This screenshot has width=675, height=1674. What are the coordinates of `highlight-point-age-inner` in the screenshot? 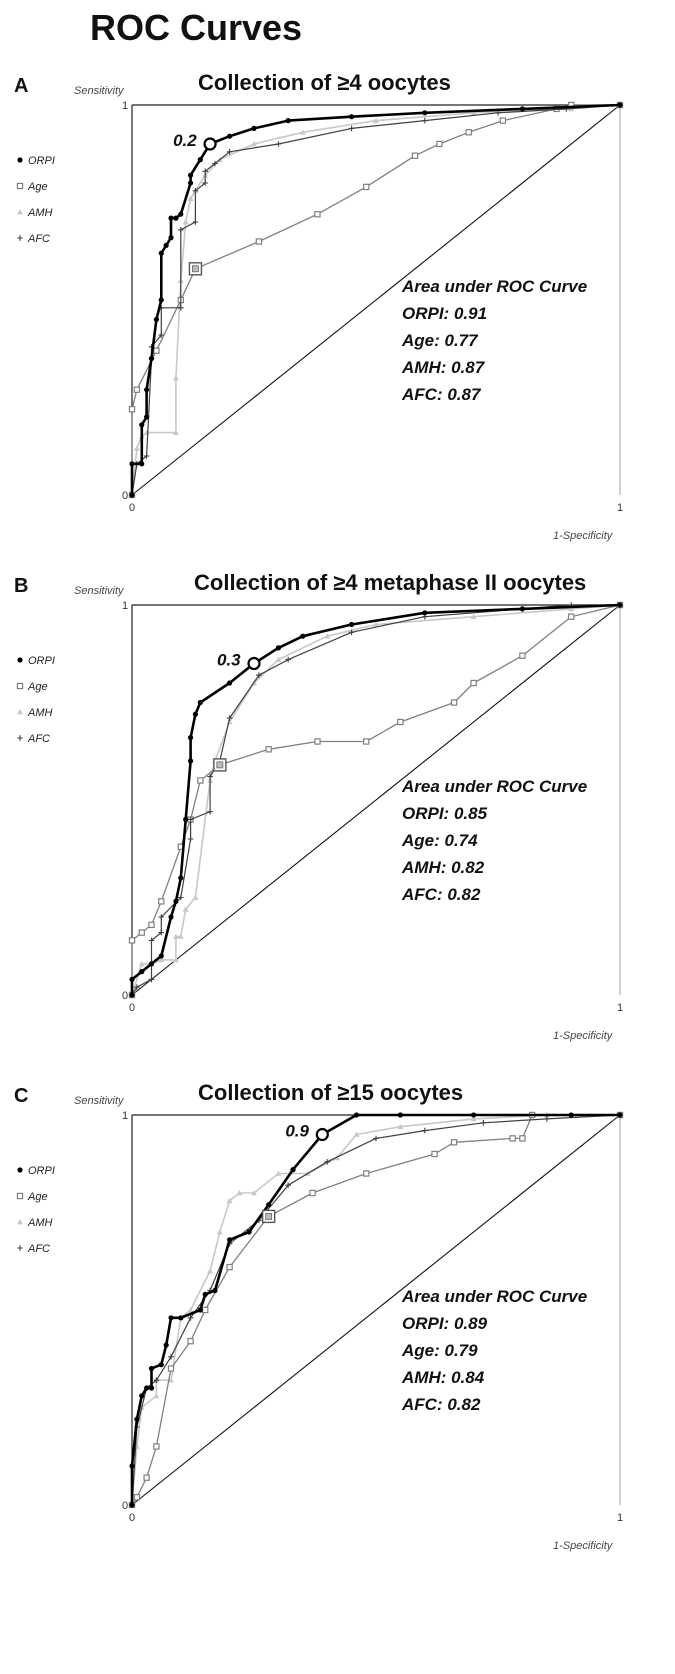 It's located at (195, 269).